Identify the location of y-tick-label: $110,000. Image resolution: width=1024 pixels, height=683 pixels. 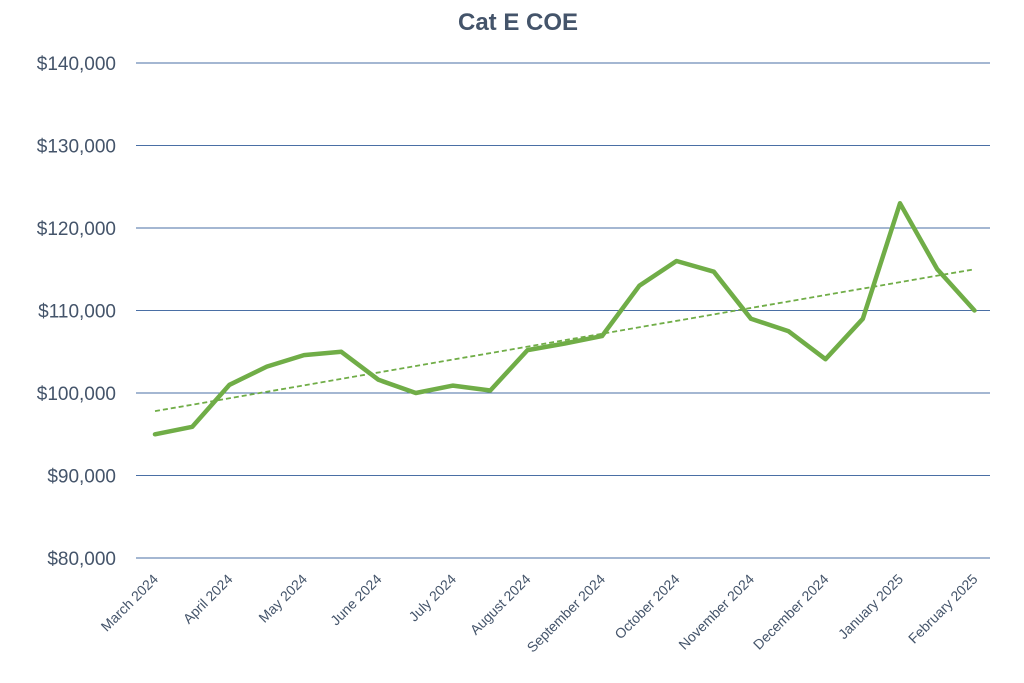
(77, 312).